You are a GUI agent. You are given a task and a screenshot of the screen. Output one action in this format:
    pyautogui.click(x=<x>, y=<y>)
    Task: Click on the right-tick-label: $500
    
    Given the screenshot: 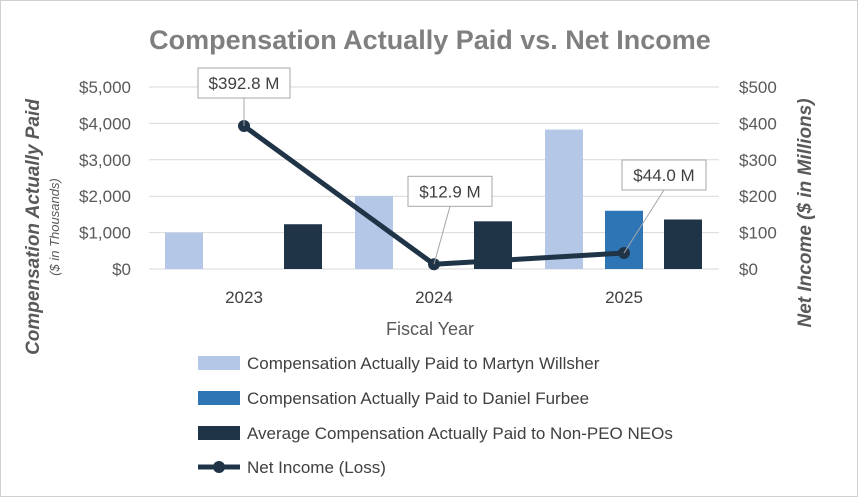 What is the action you would take?
    pyautogui.click(x=758, y=87)
    